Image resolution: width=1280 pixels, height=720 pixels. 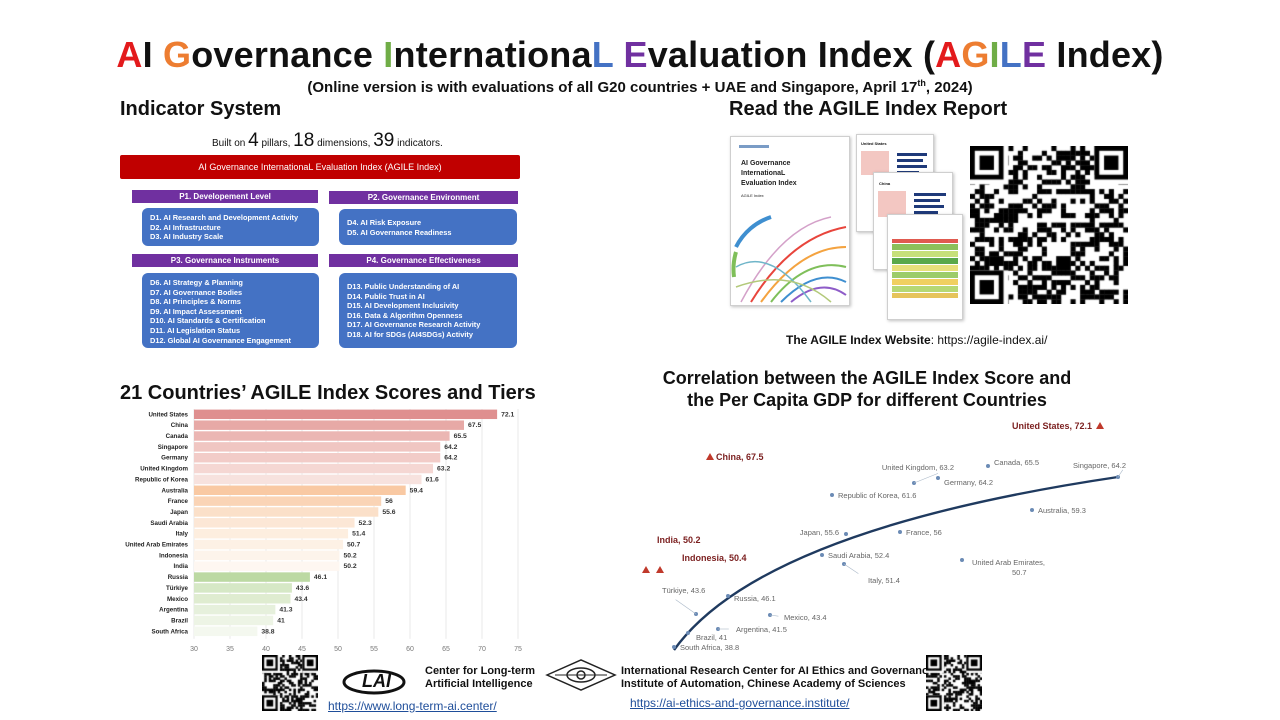 I want to click on bar-value-label: 56, so click(x=389, y=501).